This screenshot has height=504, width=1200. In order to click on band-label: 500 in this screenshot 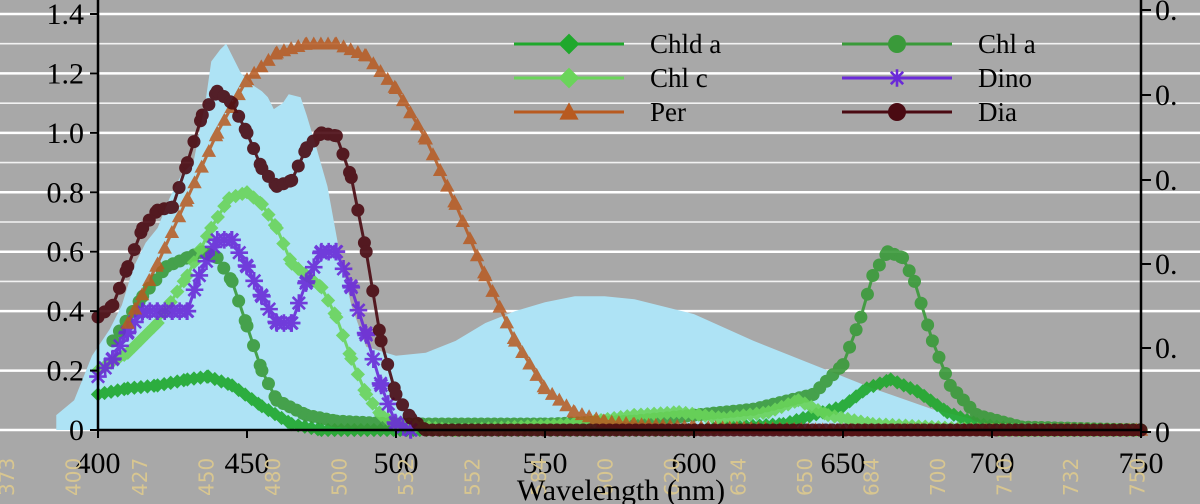, I will do `click(340, 477)`.